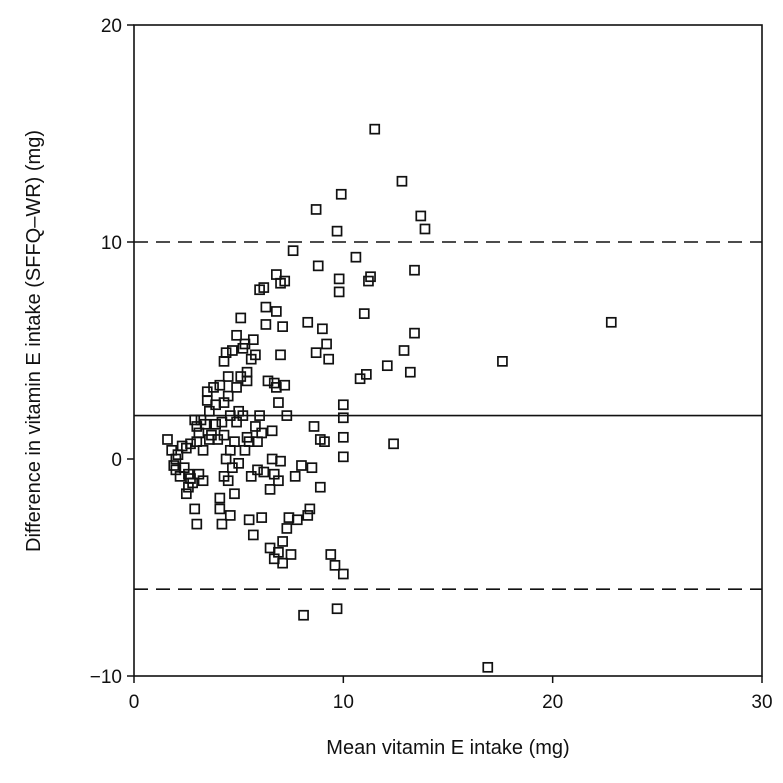  Describe the element at coordinates (552, 702) in the screenshot. I see `x-tick-label: 20` at that location.